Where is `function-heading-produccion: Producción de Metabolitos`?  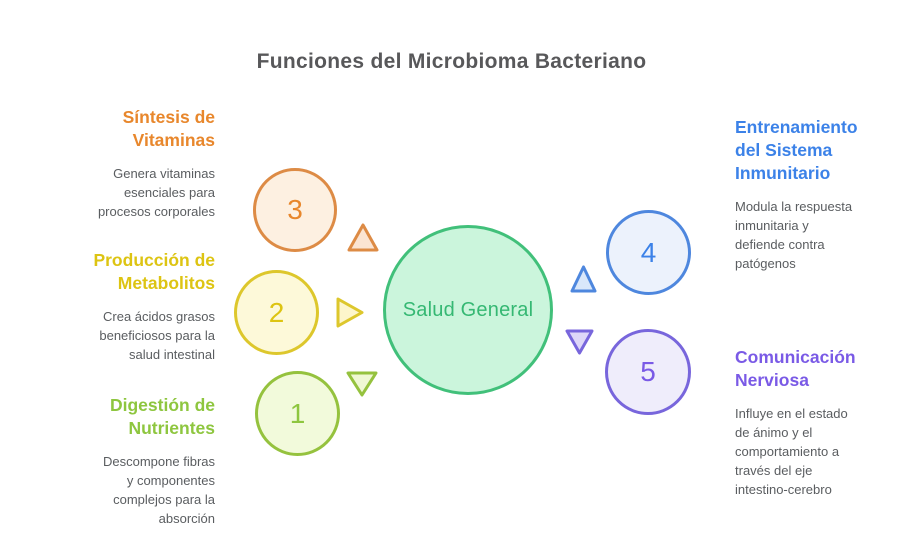
function-heading-produccion: Producción de Metabolitos is located at coordinates (154, 272).